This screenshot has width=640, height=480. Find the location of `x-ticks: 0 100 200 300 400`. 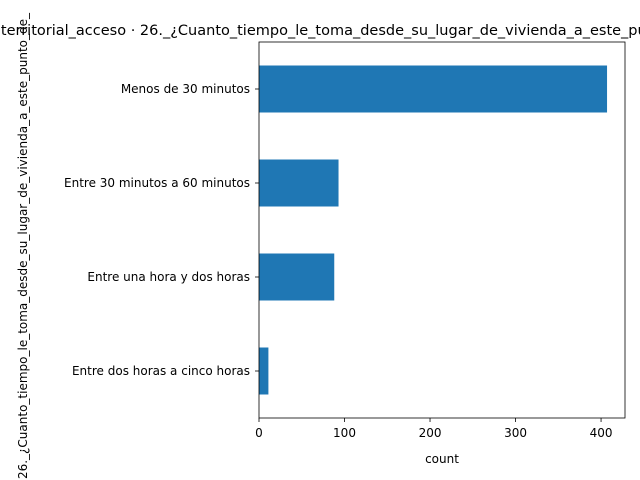

x-ticks: 0 100 200 300 400 is located at coordinates (434, 429).